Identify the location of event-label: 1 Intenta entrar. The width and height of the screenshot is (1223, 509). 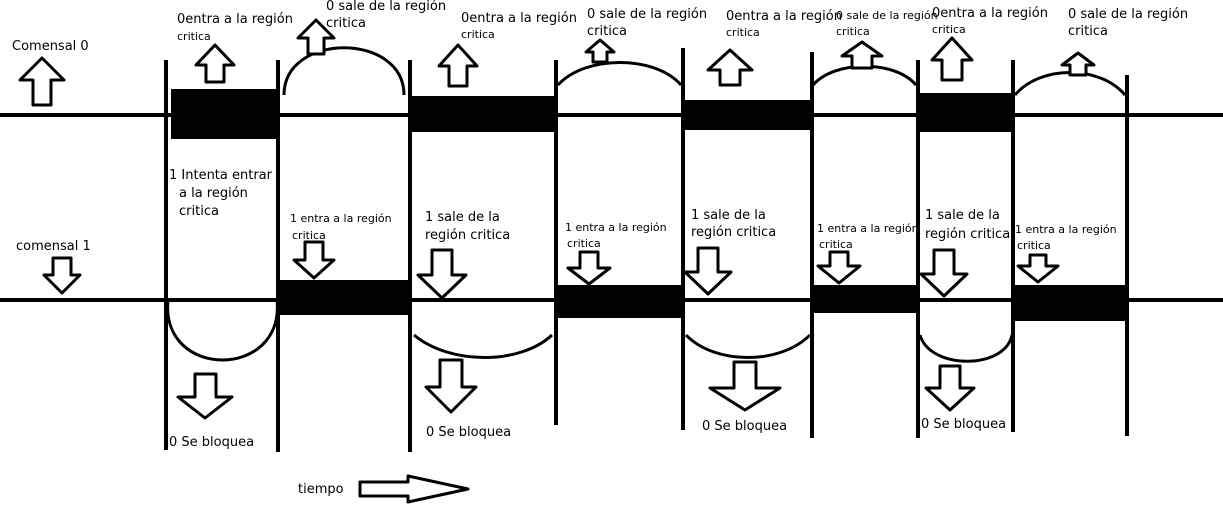
(221, 175).